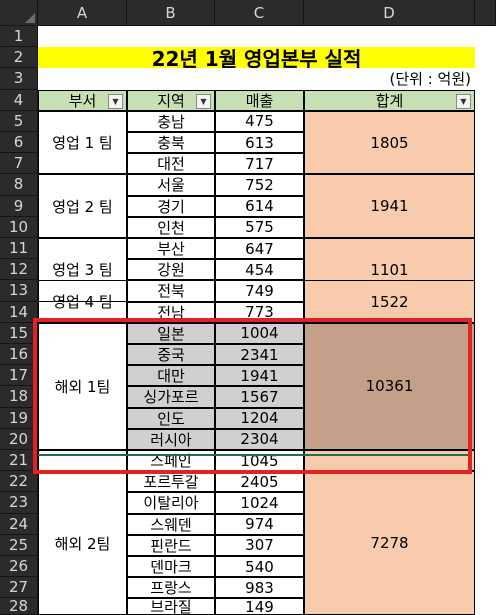 The image size is (496, 615). Describe the element at coordinates (259, 121) in the screenshot. I see `sales-cell: 475` at that location.